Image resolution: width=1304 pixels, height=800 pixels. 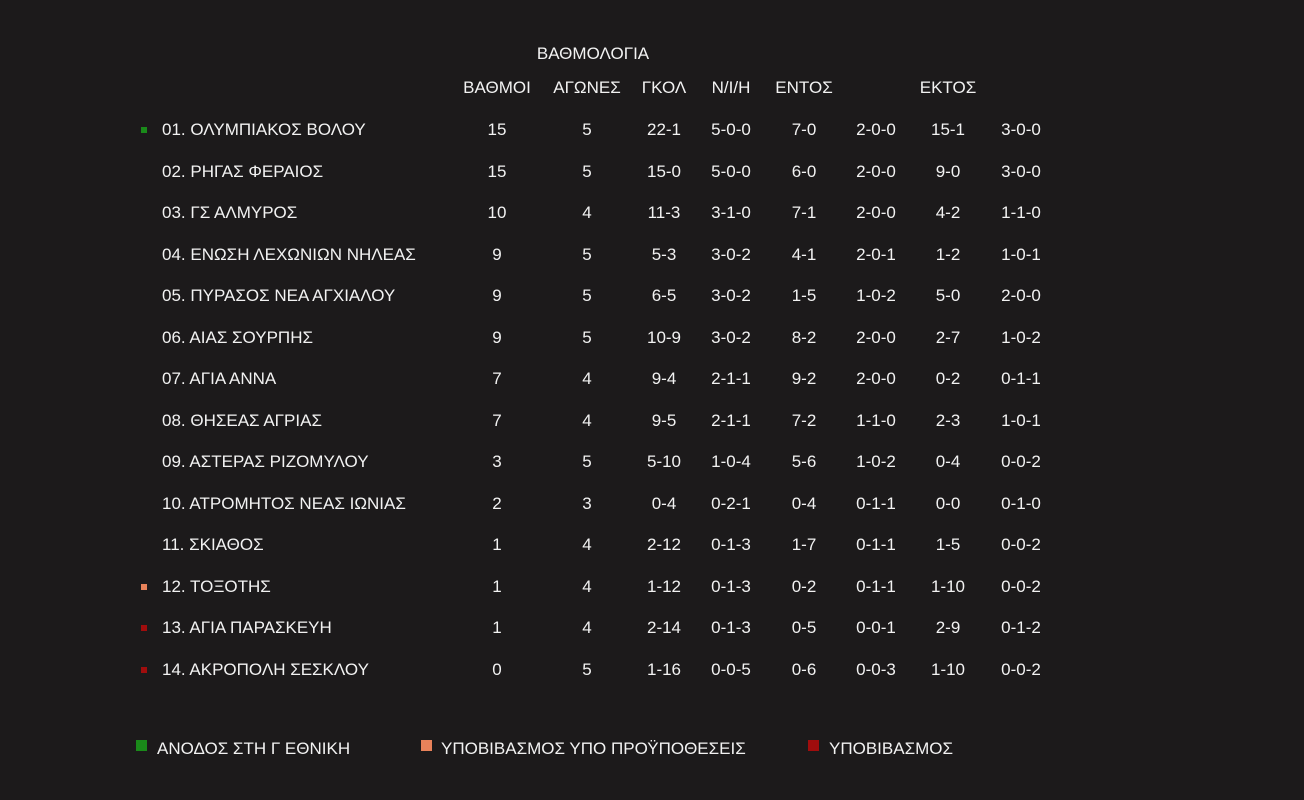 I want to click on cell-away-goals: 4-2, so click(x=948, y=212).